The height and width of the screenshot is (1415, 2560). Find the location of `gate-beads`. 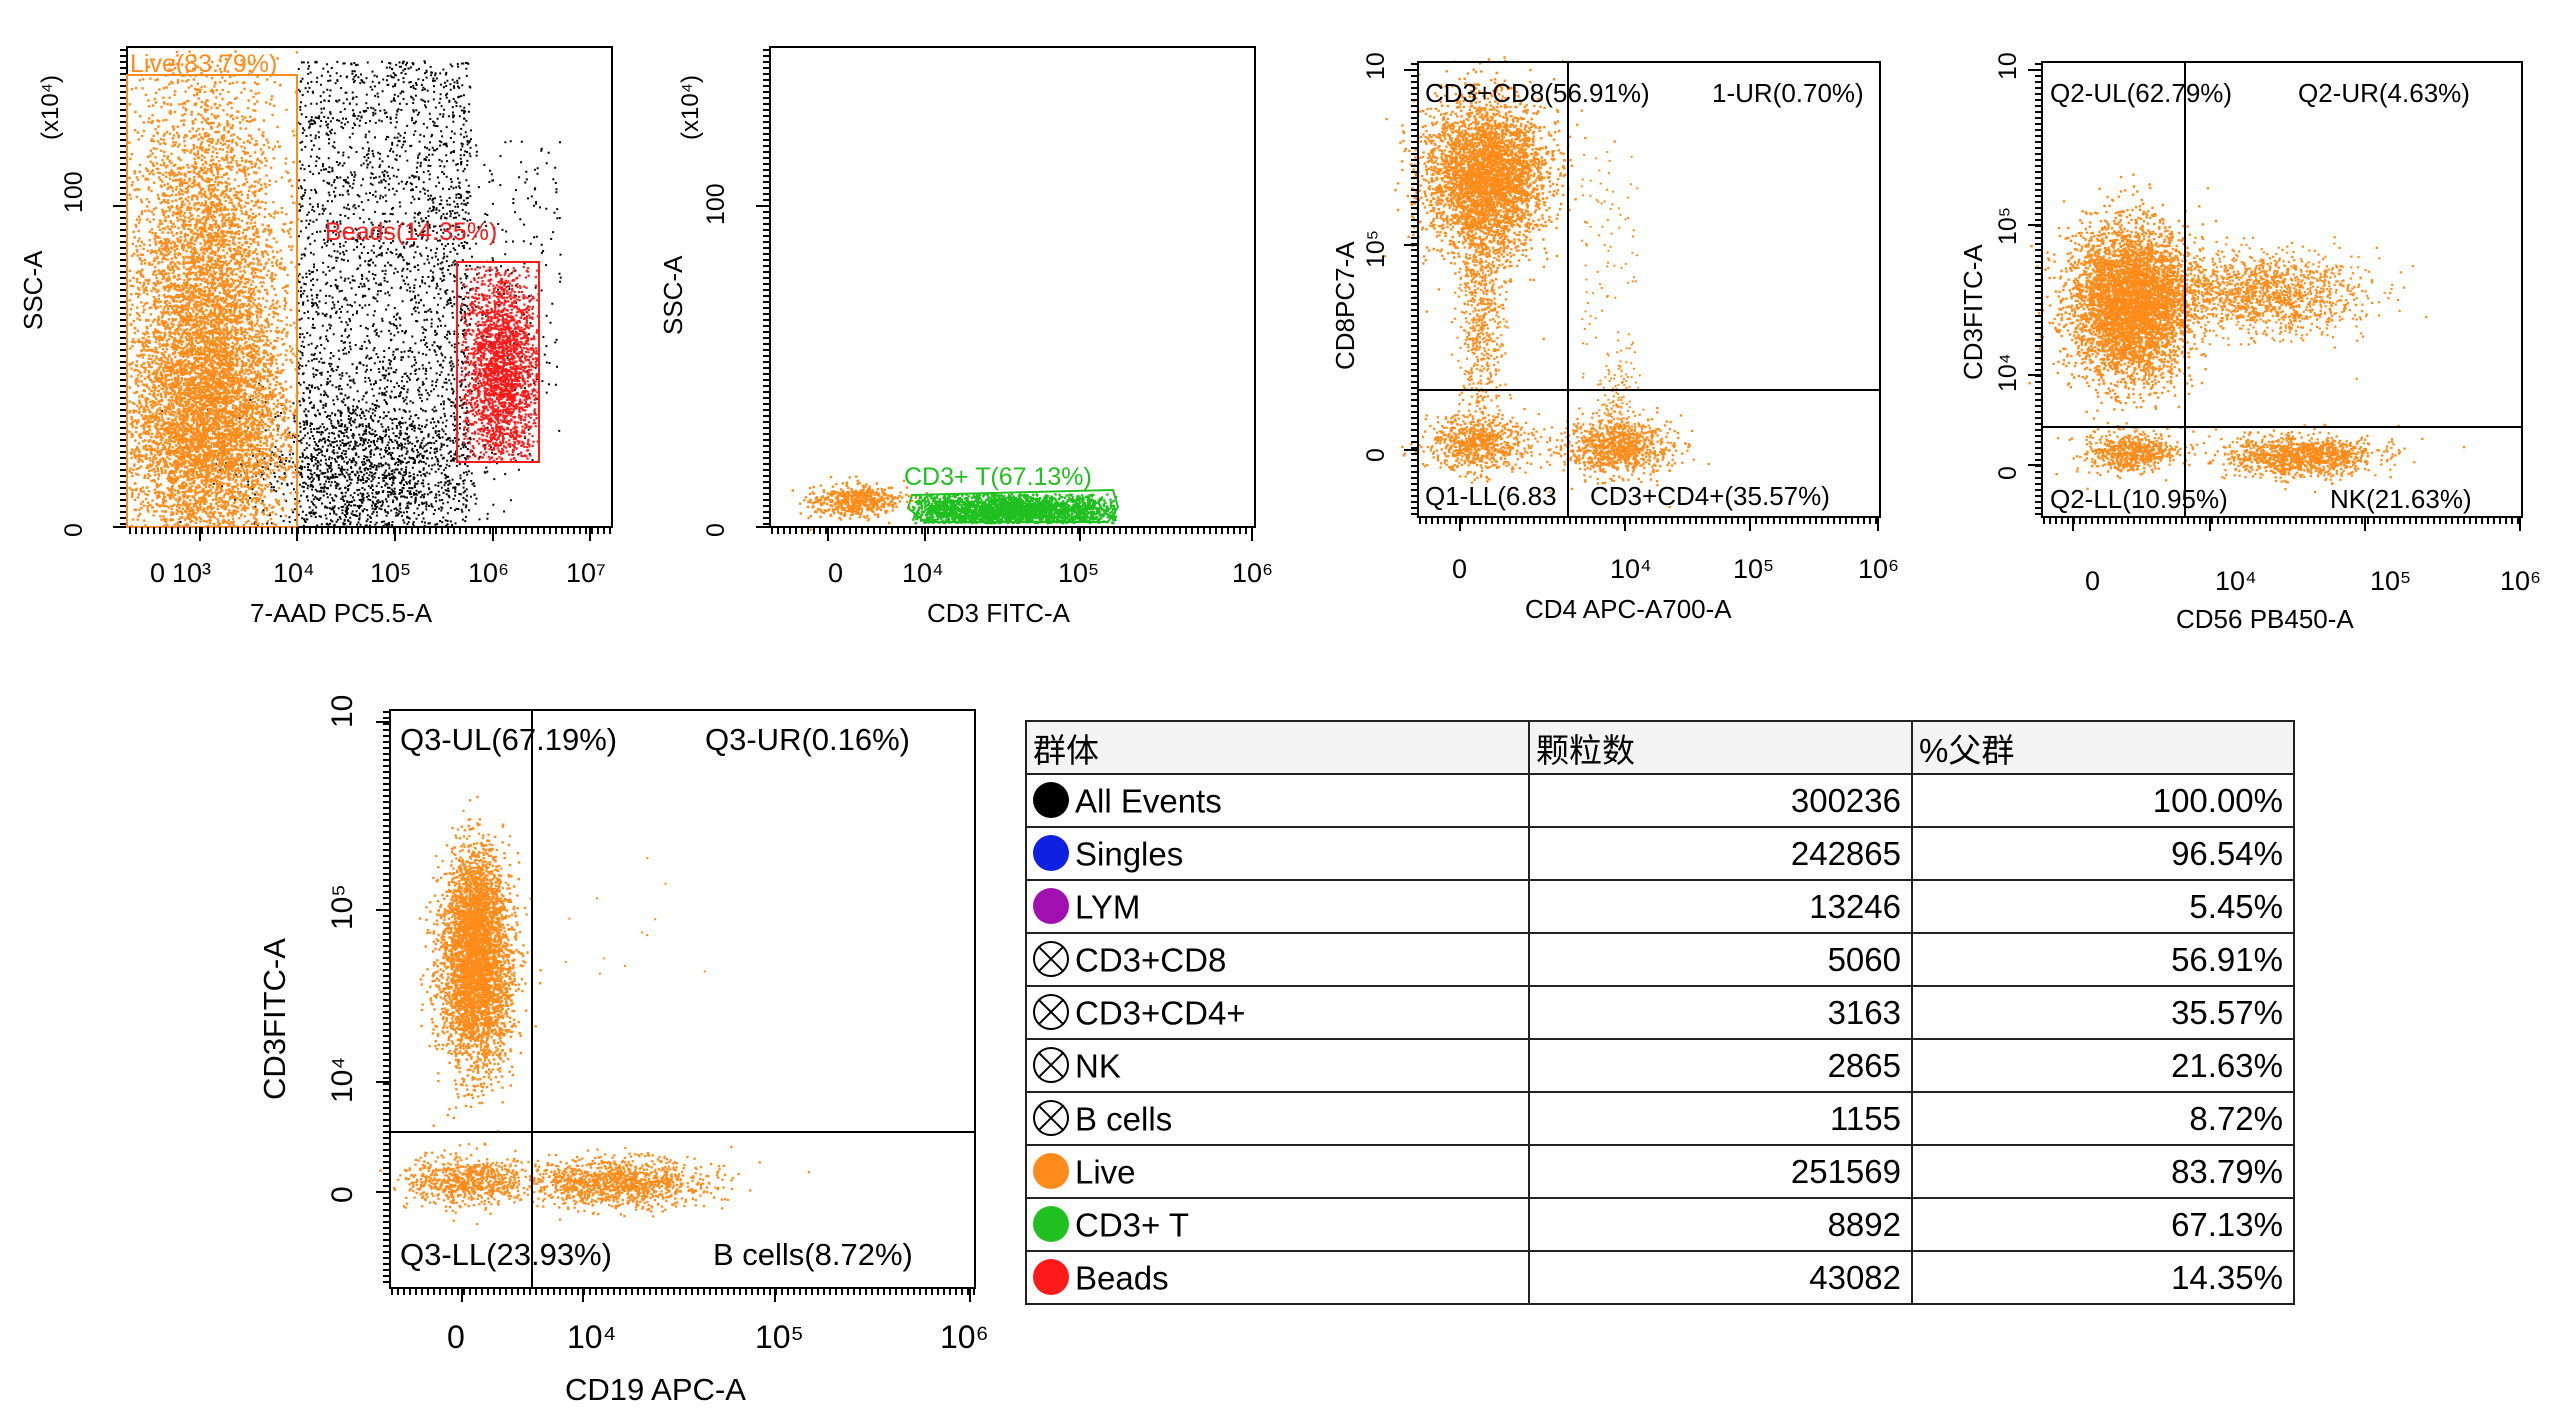

gate-beads is located at coordinates (498, 362).